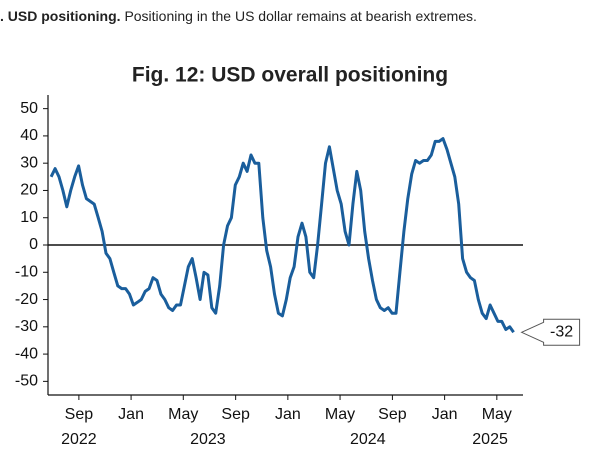 The image size is (601, 461). What do you see at coordinates (29, 217) in the screenshot?
I see `y-tick-label: 10` at bounding box center [29, 217].